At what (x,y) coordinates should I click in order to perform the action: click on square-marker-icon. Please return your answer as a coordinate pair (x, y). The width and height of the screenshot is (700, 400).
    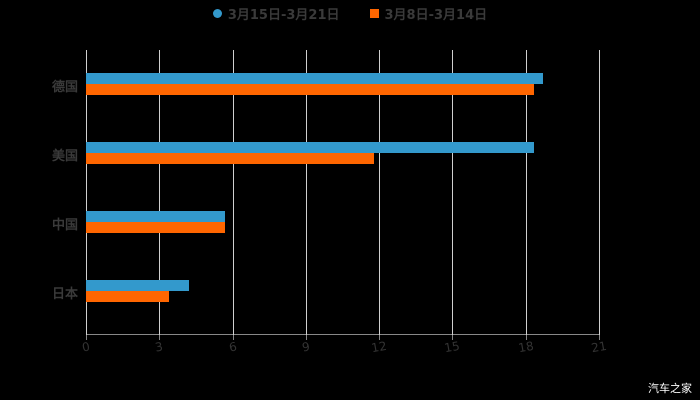
    Looking at the image, I should click on (374, 13).